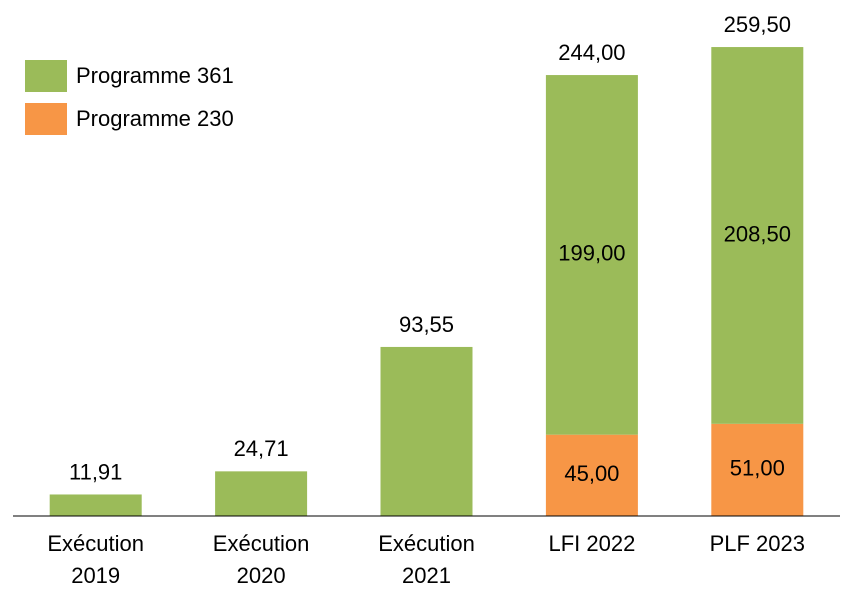 This screenshot has width=855, height=613. I want to click on data-label: 93,55, so click(426, 324).